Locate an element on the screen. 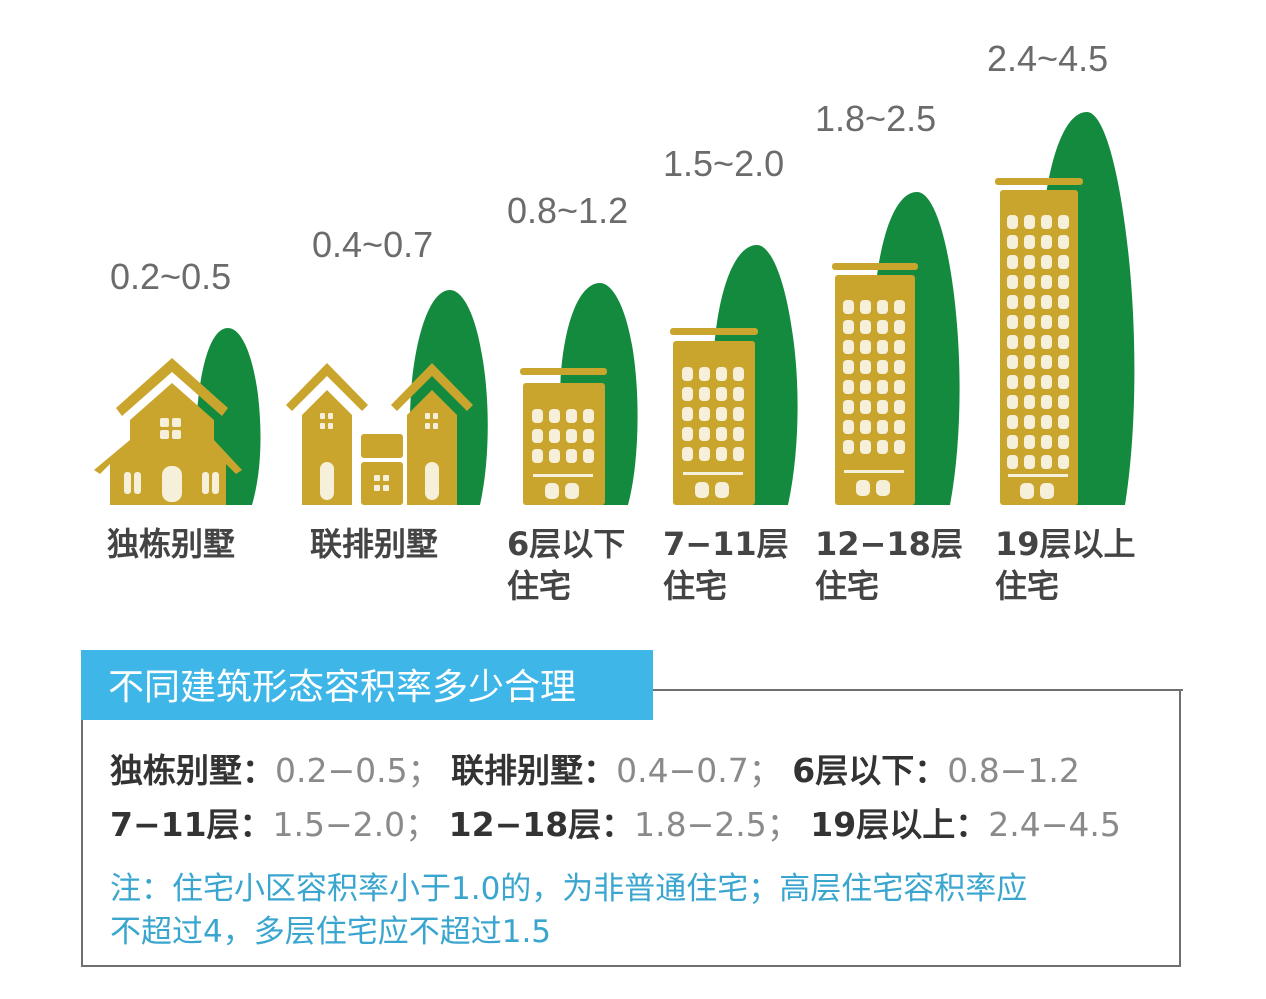 The width and height of the screenshot is (1266, 999). value-label-12-18f: 1.8~2.5 is located at coordinates (876, 118).